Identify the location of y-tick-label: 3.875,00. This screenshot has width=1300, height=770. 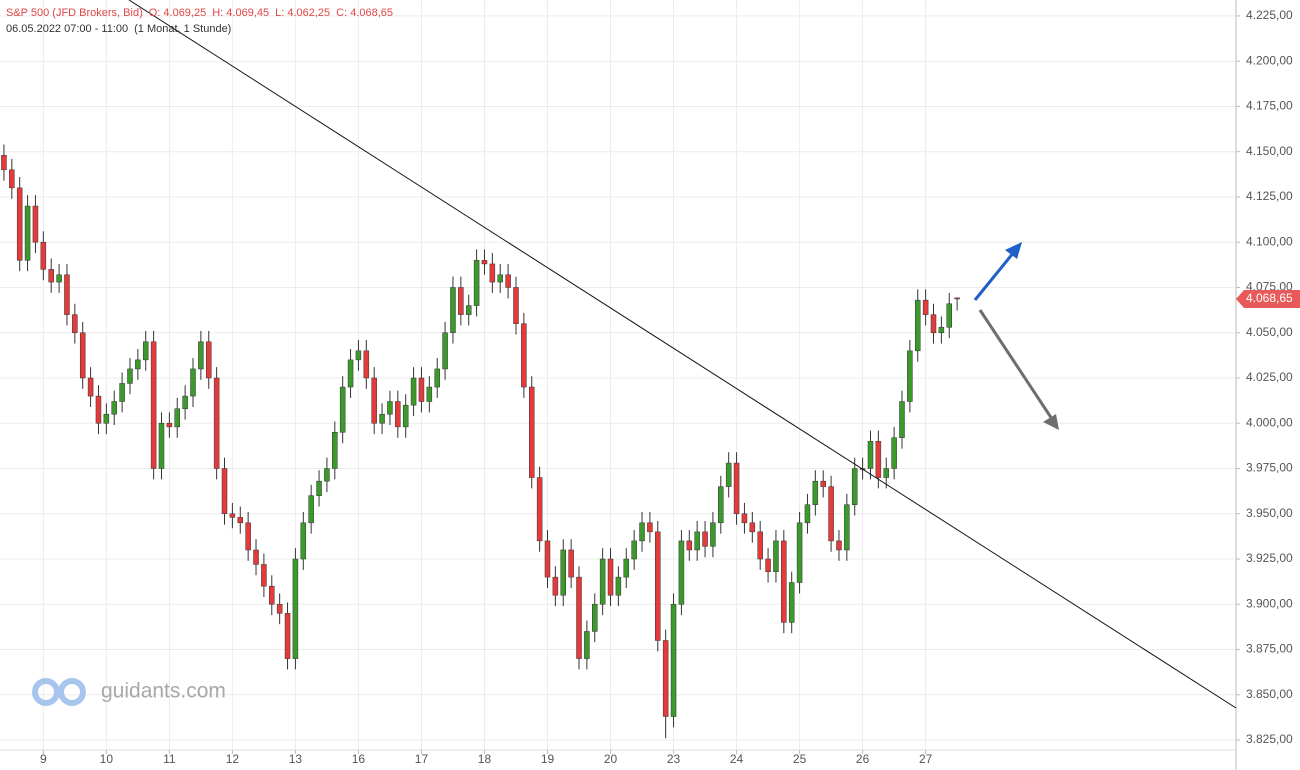
(1269, 649).